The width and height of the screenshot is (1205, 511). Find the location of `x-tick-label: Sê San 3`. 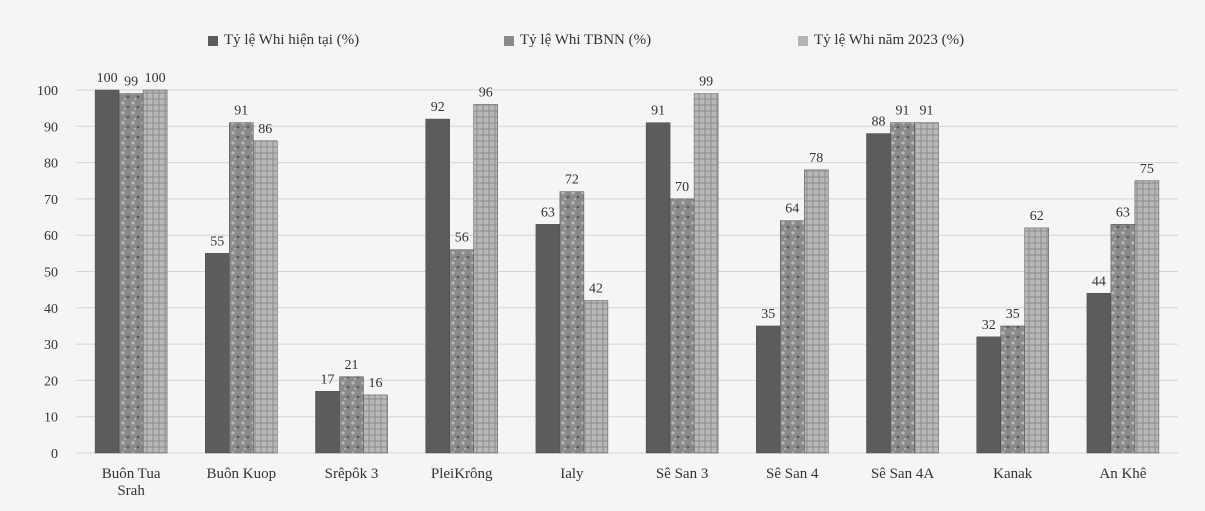

x-tick-label: Sê San 3 is located at coordinates (682, 474).